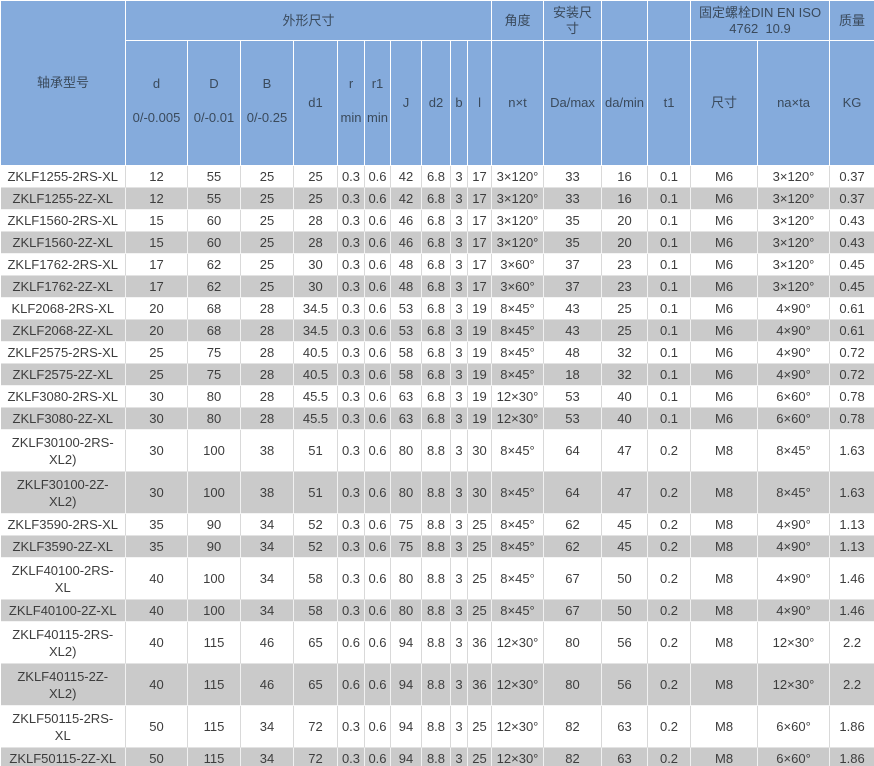  I want to click on subheader-KG-label: KG, so click(852, 102).